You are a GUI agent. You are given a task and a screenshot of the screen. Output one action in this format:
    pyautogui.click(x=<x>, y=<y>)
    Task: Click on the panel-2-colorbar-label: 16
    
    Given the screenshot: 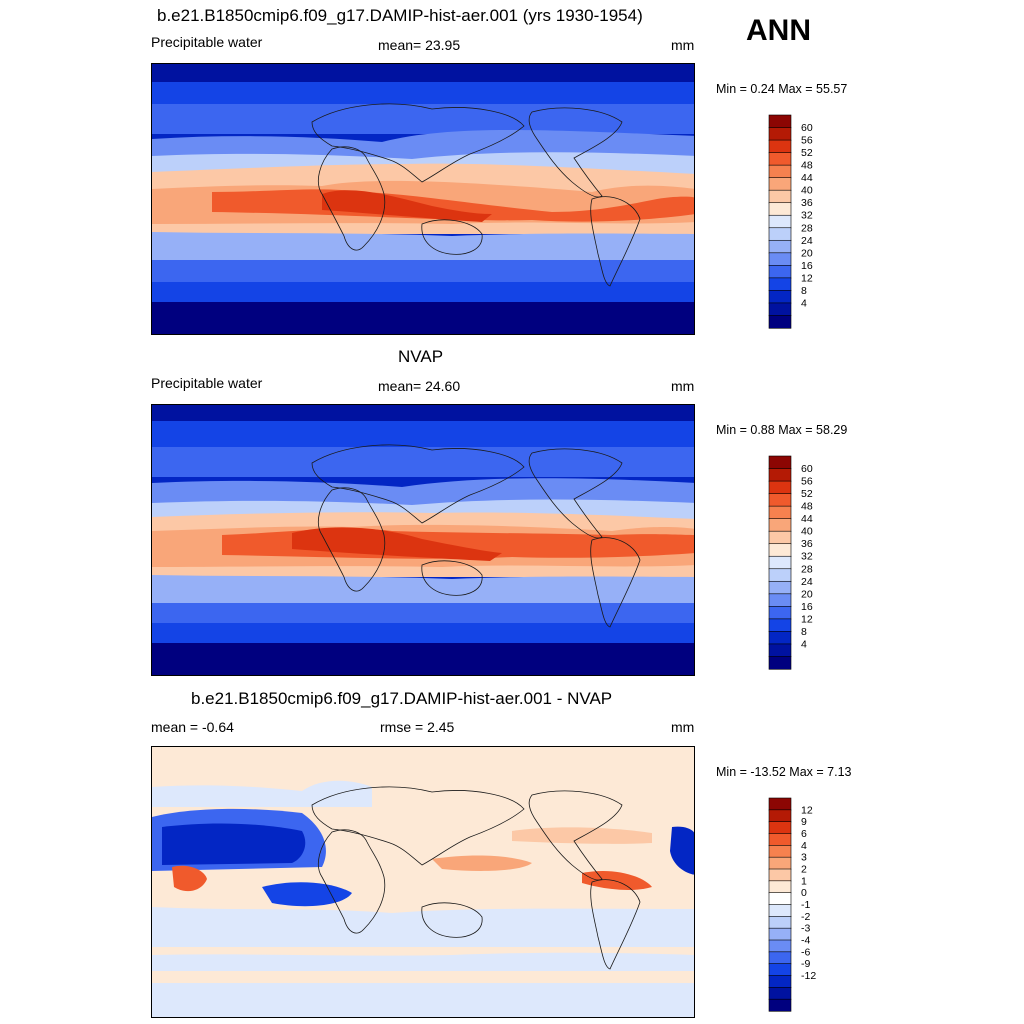 What is the action you would take?
    pyautogui.click(x=807, y=607)
    